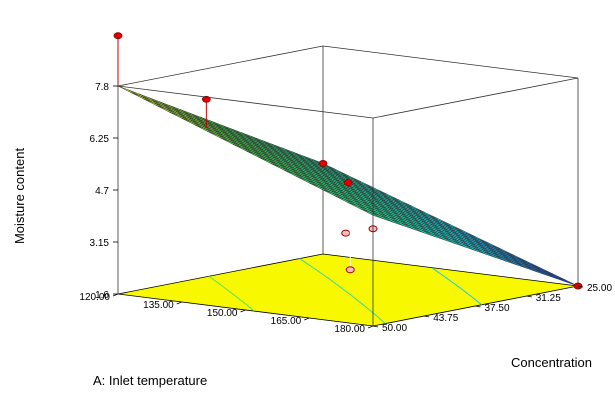 This screenshot has height=397, width=615. Describe the element at coordinates (599, 288) in the screenshot. I see `y-tick-label: 25.00` at that location.